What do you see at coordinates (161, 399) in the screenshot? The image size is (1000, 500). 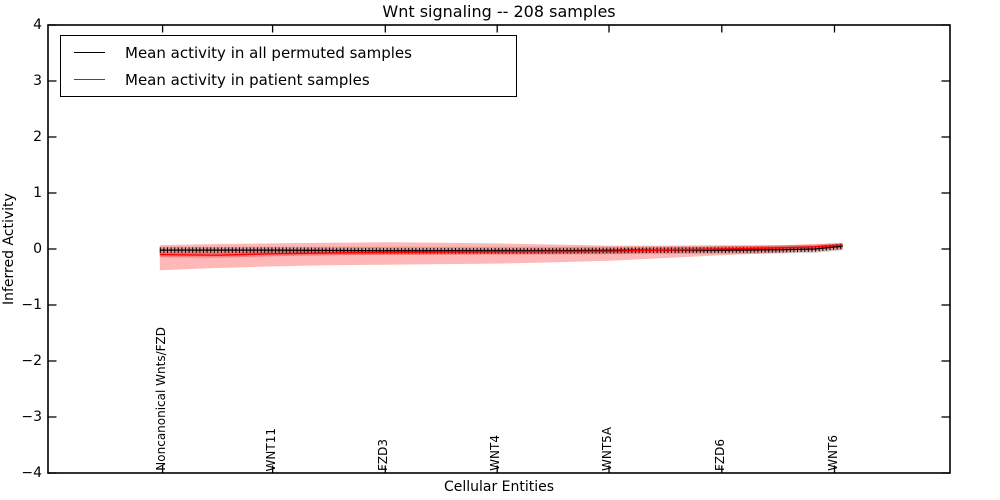 I see `x-tick-label: Noncanonical Wnts/FZD` at bounding box center [161, 399].